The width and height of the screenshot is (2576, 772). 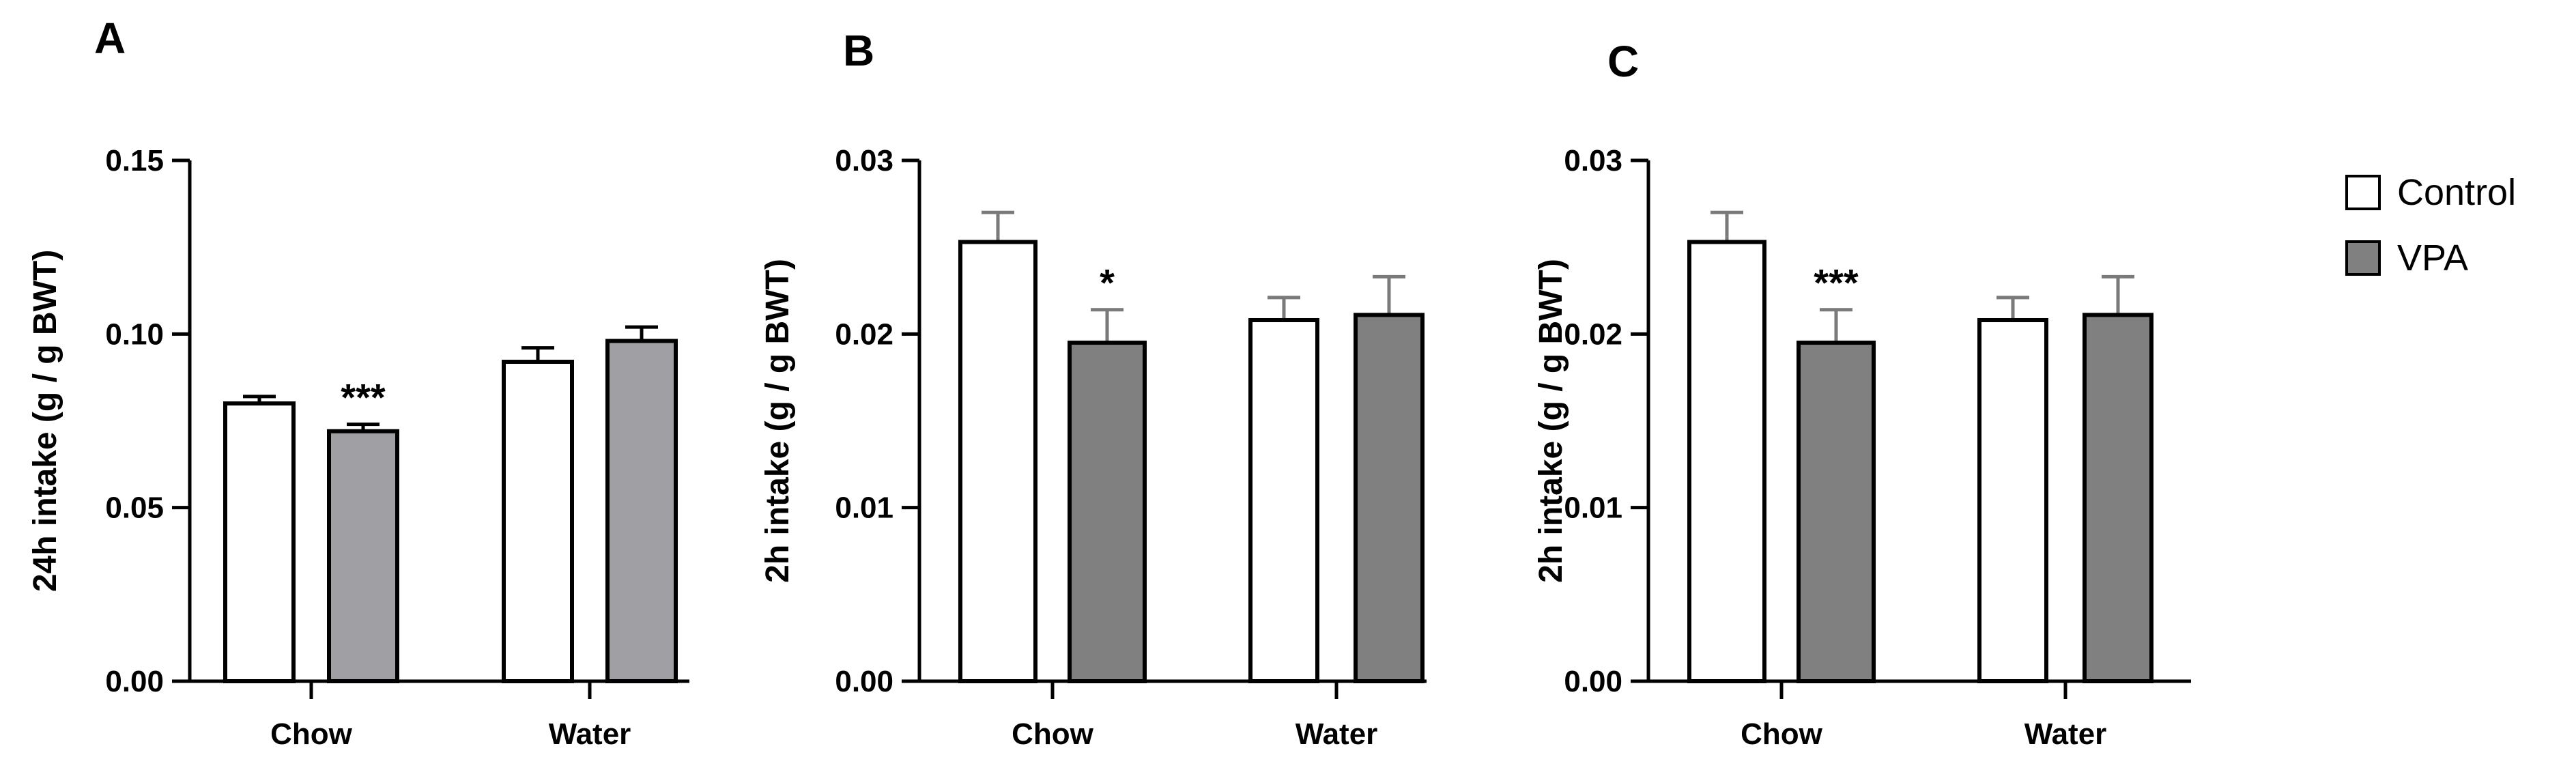 I want to click on panel-b-y-tick-label: 0.00, so click(x=864, y=681).